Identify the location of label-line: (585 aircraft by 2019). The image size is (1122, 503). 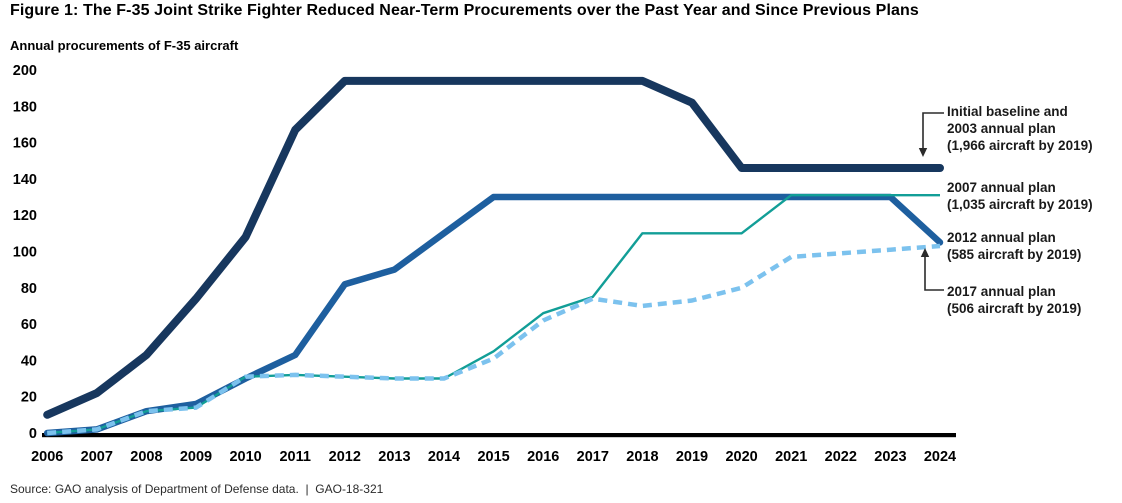
(1014, 254).